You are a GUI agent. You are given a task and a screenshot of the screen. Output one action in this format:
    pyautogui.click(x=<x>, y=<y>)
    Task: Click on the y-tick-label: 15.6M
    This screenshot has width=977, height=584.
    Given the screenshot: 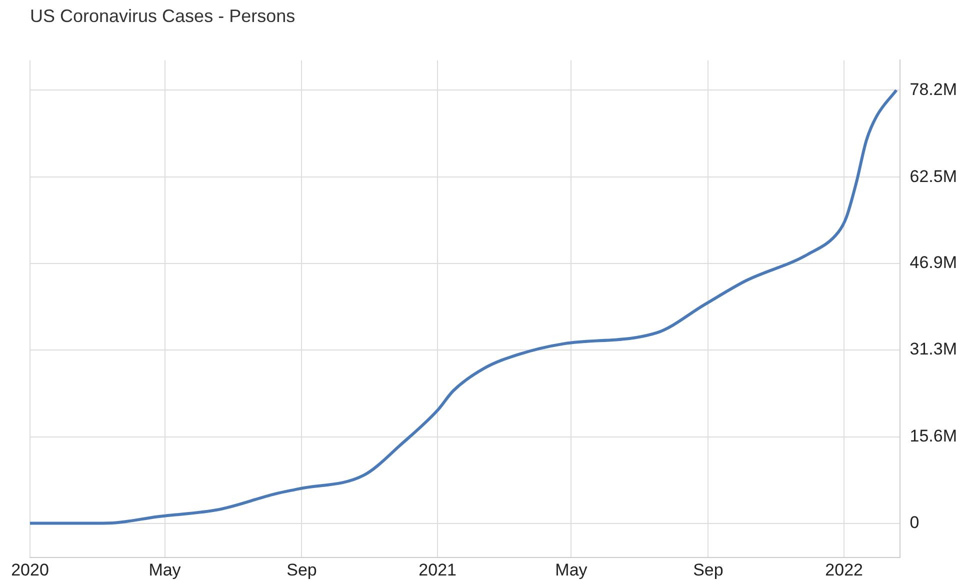 What is the action you would take?
    pyautogui.click(x=933, y=436)
    